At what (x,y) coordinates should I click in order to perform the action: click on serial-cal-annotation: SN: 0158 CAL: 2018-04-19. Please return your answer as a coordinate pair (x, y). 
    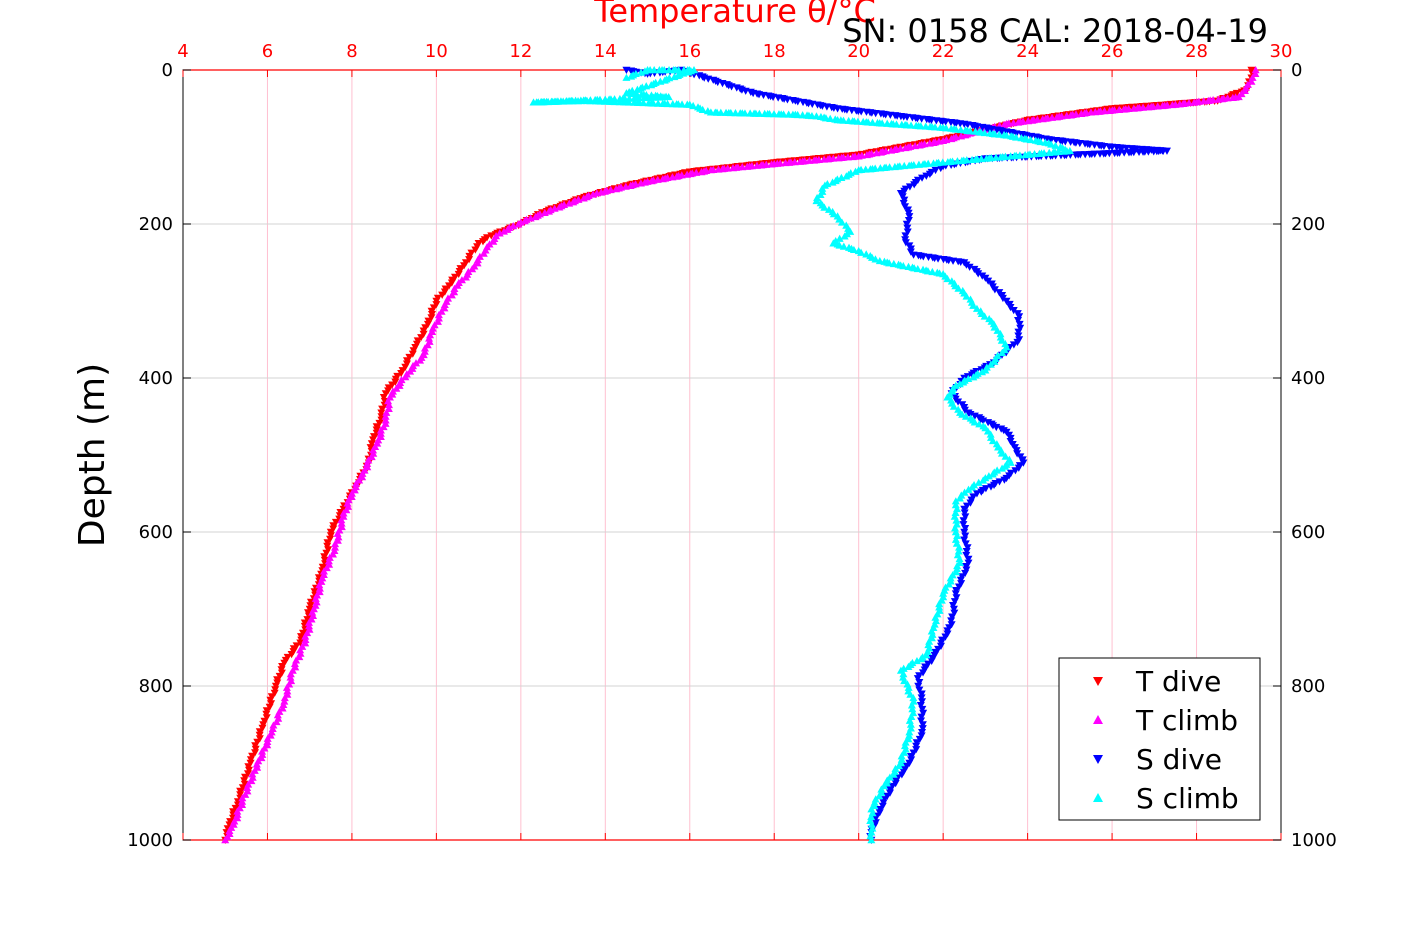
    Looking at the image, I should click on (1055, 31).